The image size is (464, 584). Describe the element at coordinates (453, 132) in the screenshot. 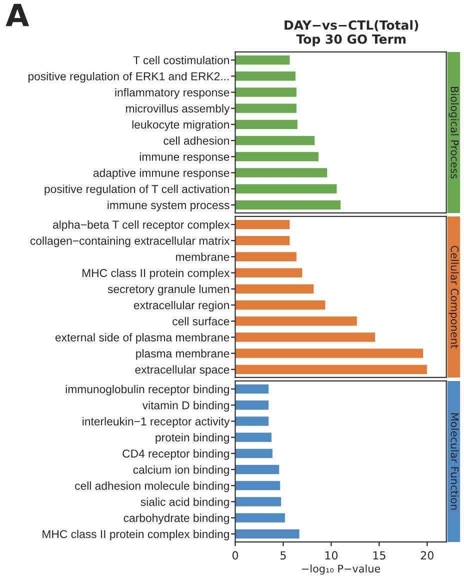

I see `text: Biological Process` at that location.